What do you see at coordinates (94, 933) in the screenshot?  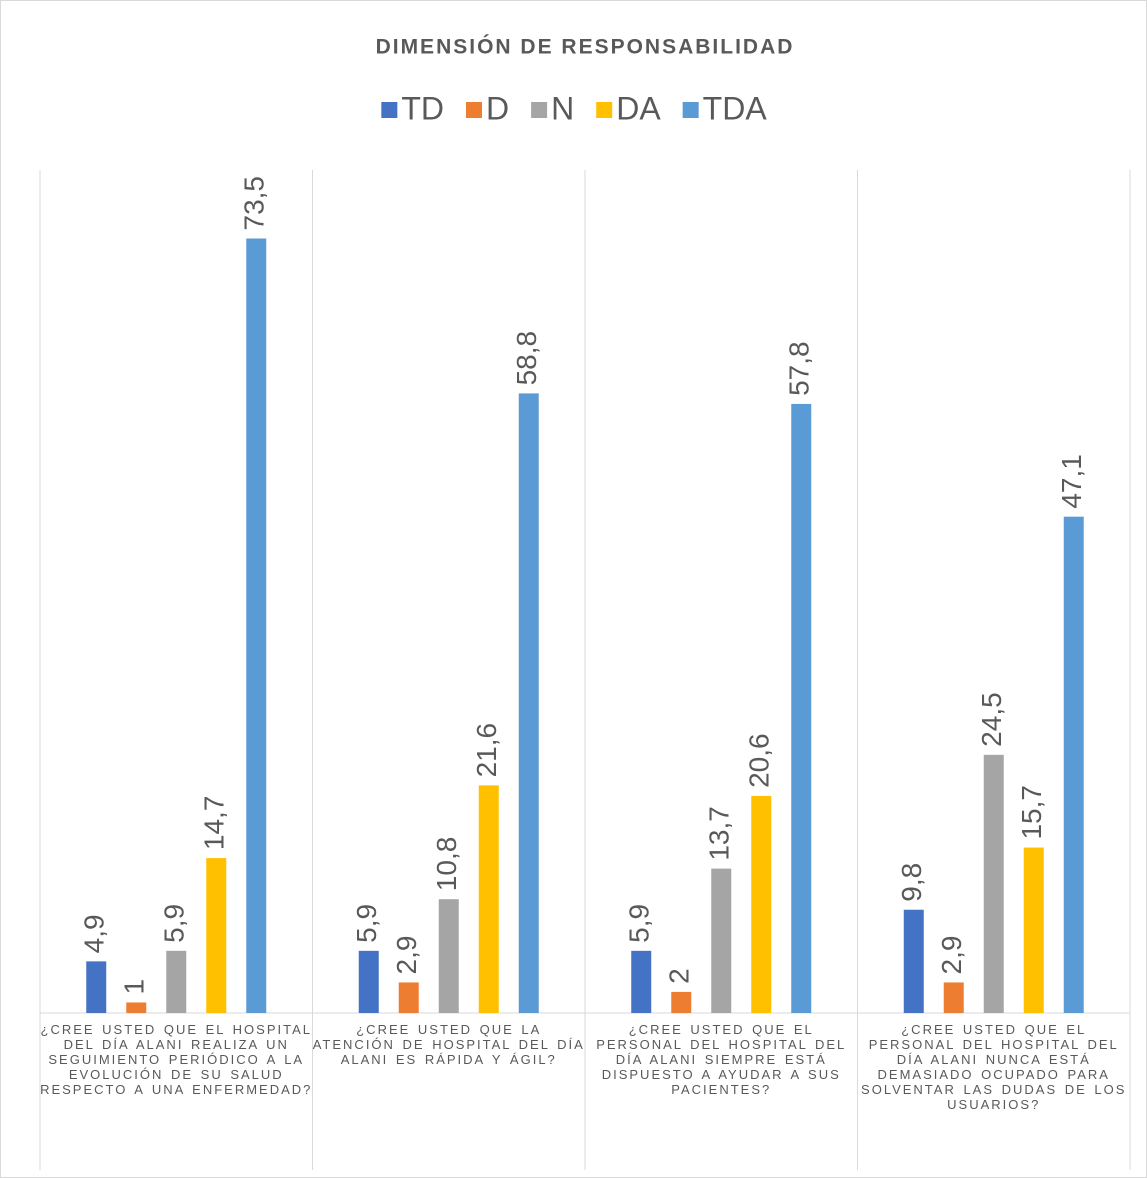 I see `data-label: 4,9` at bounding box center [94, 933].